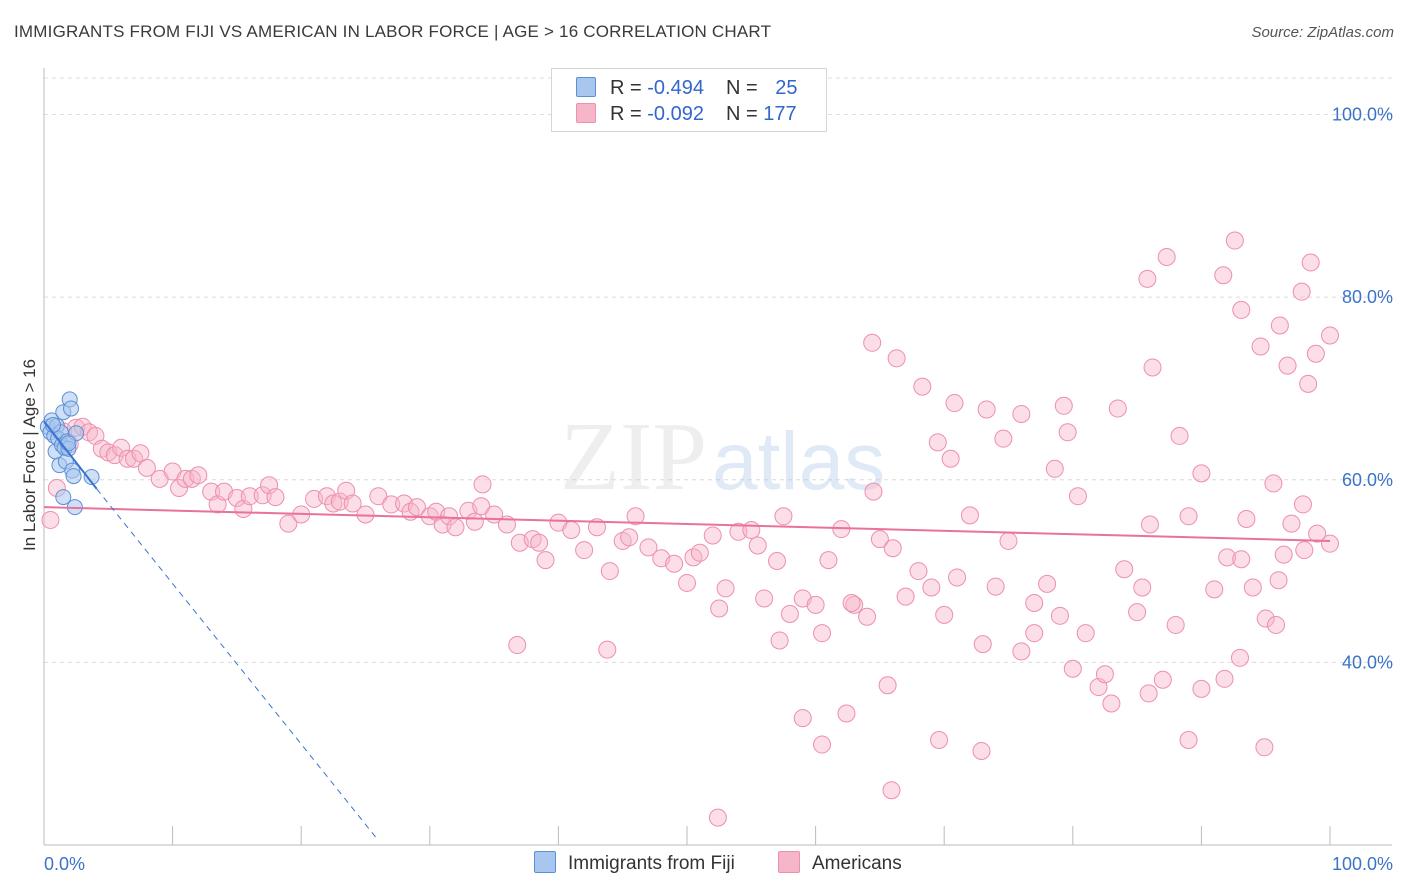 This screenshot has width=1406, height=892. What do you see at coordinates (675, 88) in the screenshot?
I see `legend-r-value: -0.494` at bounding box center [675, 88].